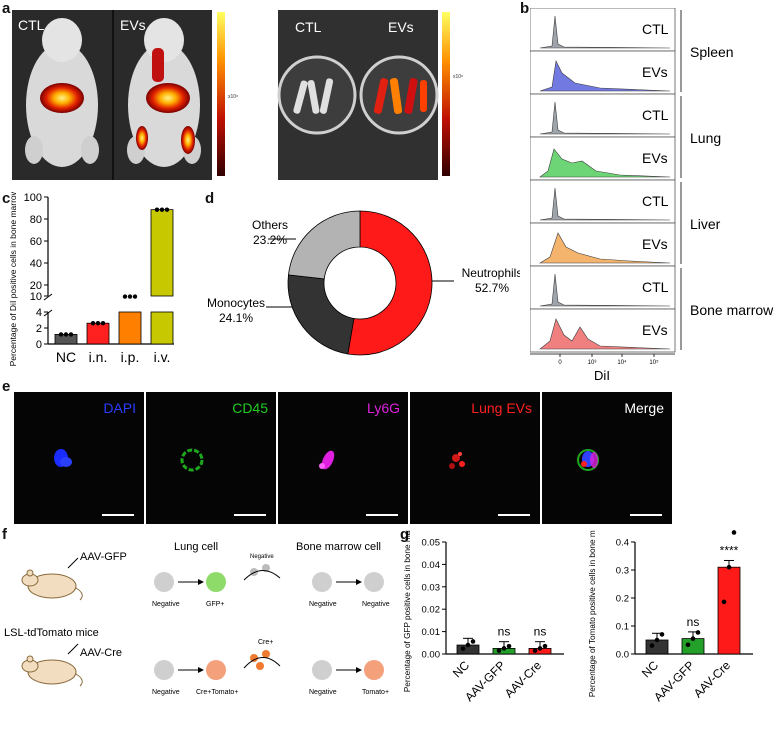 The image size is (782, 745). What do you see at coordinates (323, 604) in the screenshot?
I see `row1-bm-start-label: Negative` at bounding box center [323, 604].